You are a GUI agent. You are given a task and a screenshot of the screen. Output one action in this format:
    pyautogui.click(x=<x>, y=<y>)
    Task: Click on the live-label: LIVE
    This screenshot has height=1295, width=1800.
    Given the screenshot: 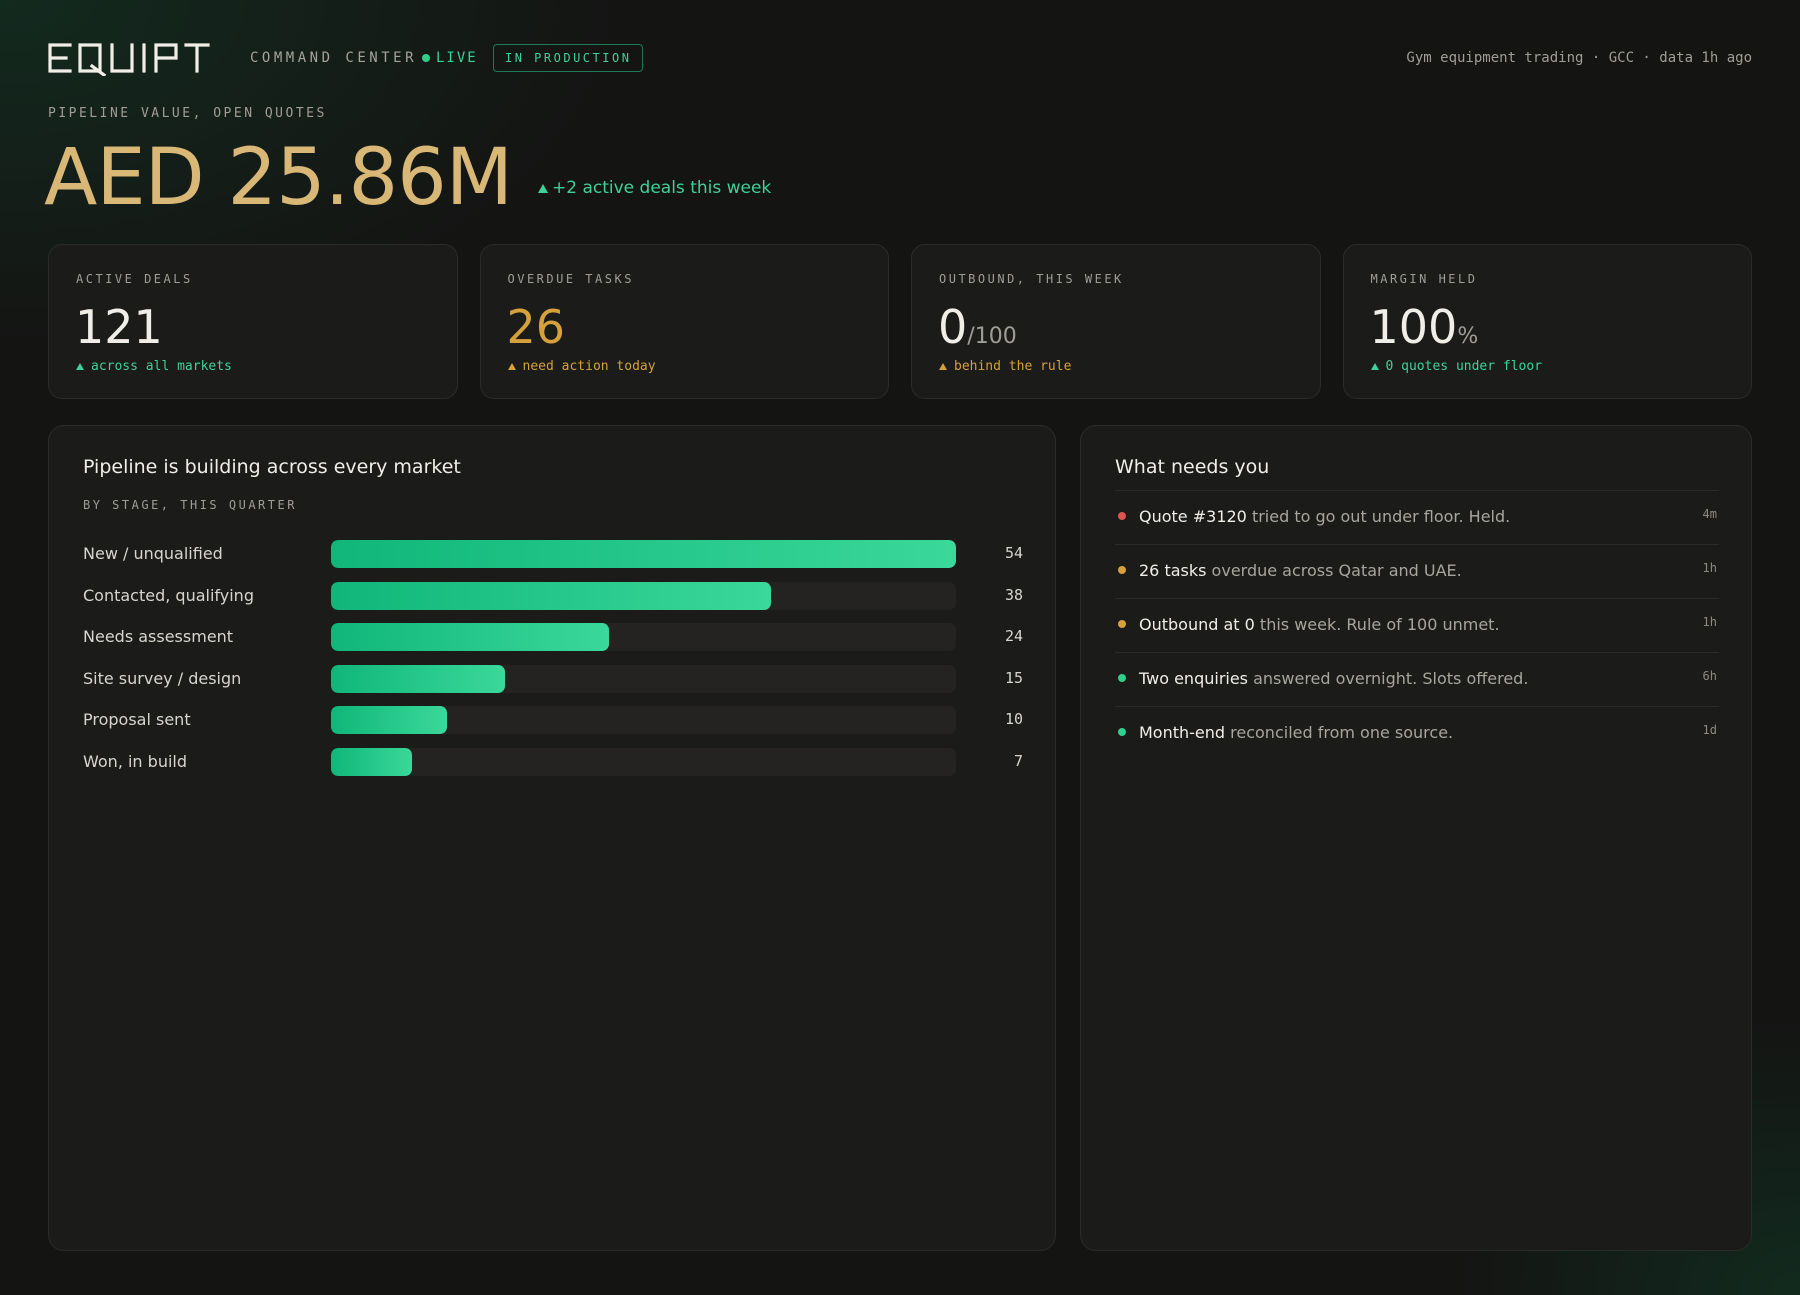 What is the action you would take?
    pyautogui.click(x=457, y=58)
    